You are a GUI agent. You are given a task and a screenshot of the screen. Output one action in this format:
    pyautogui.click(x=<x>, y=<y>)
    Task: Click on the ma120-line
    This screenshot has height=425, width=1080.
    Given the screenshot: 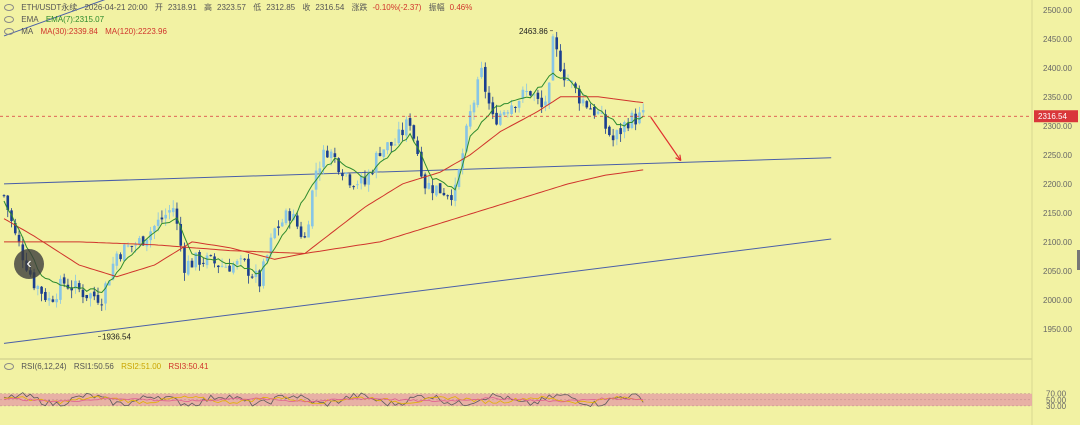 What is the action you would take?
    pyautogui.click(x=324, y=212)
    